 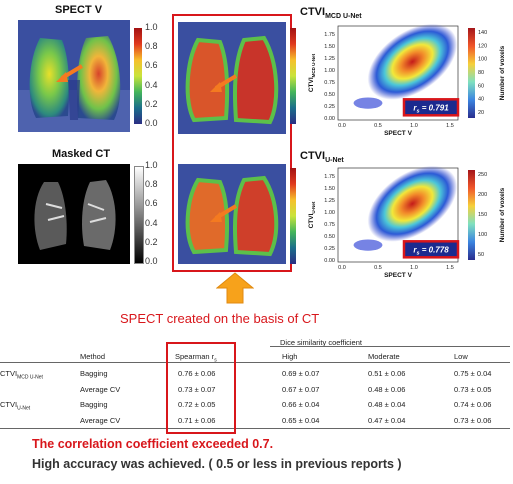 What do you see at coordinates (387, 389) in the screenshot?
I see `row-moderate: 0.48 ± 0.06` at bounding box center [387, 389].